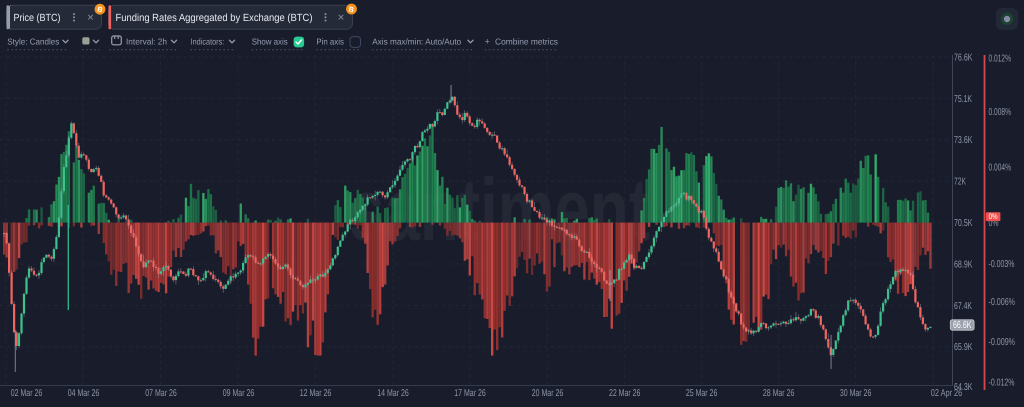  What do you see at coordinates (208, 41) in the screenshot?
I see `svg-text: Indicators:` at bounding box center [208, 41].